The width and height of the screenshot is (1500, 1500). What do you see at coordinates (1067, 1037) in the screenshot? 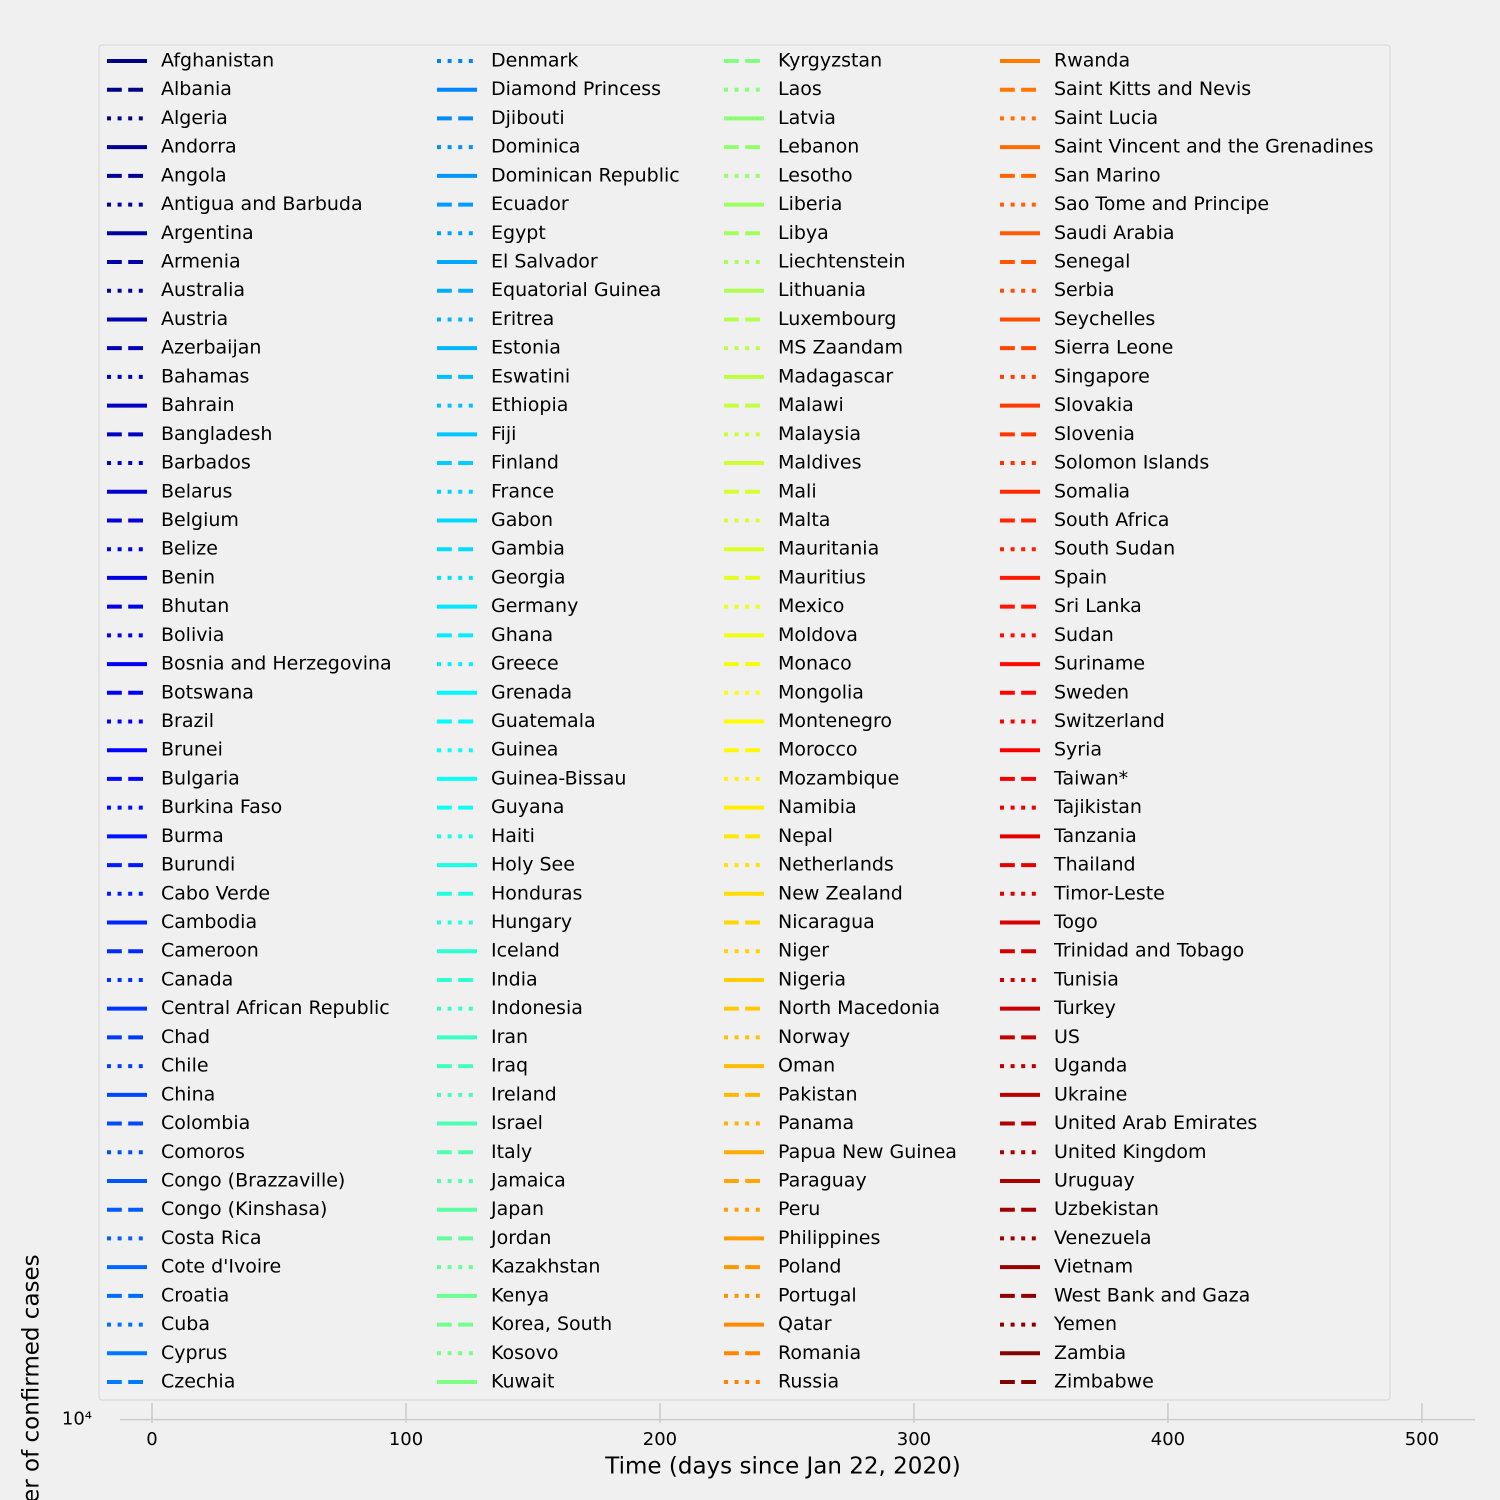
I see `legend-label: US` at bounding box center [1067, 1037].